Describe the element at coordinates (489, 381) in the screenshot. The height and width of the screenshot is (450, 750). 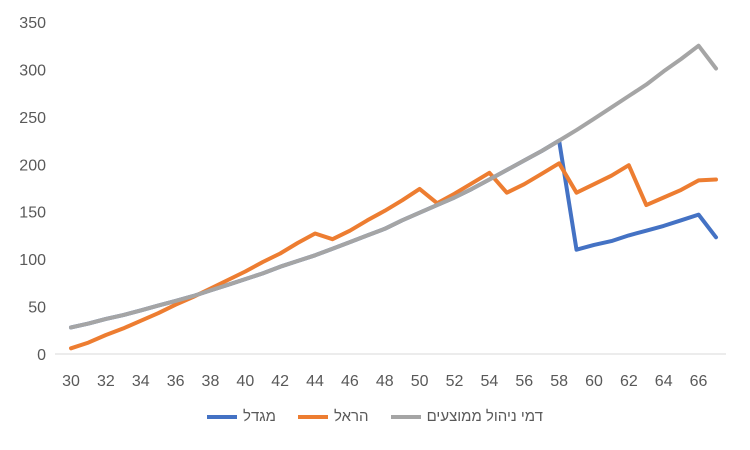
I see `x-tick-label: 54` at that location.